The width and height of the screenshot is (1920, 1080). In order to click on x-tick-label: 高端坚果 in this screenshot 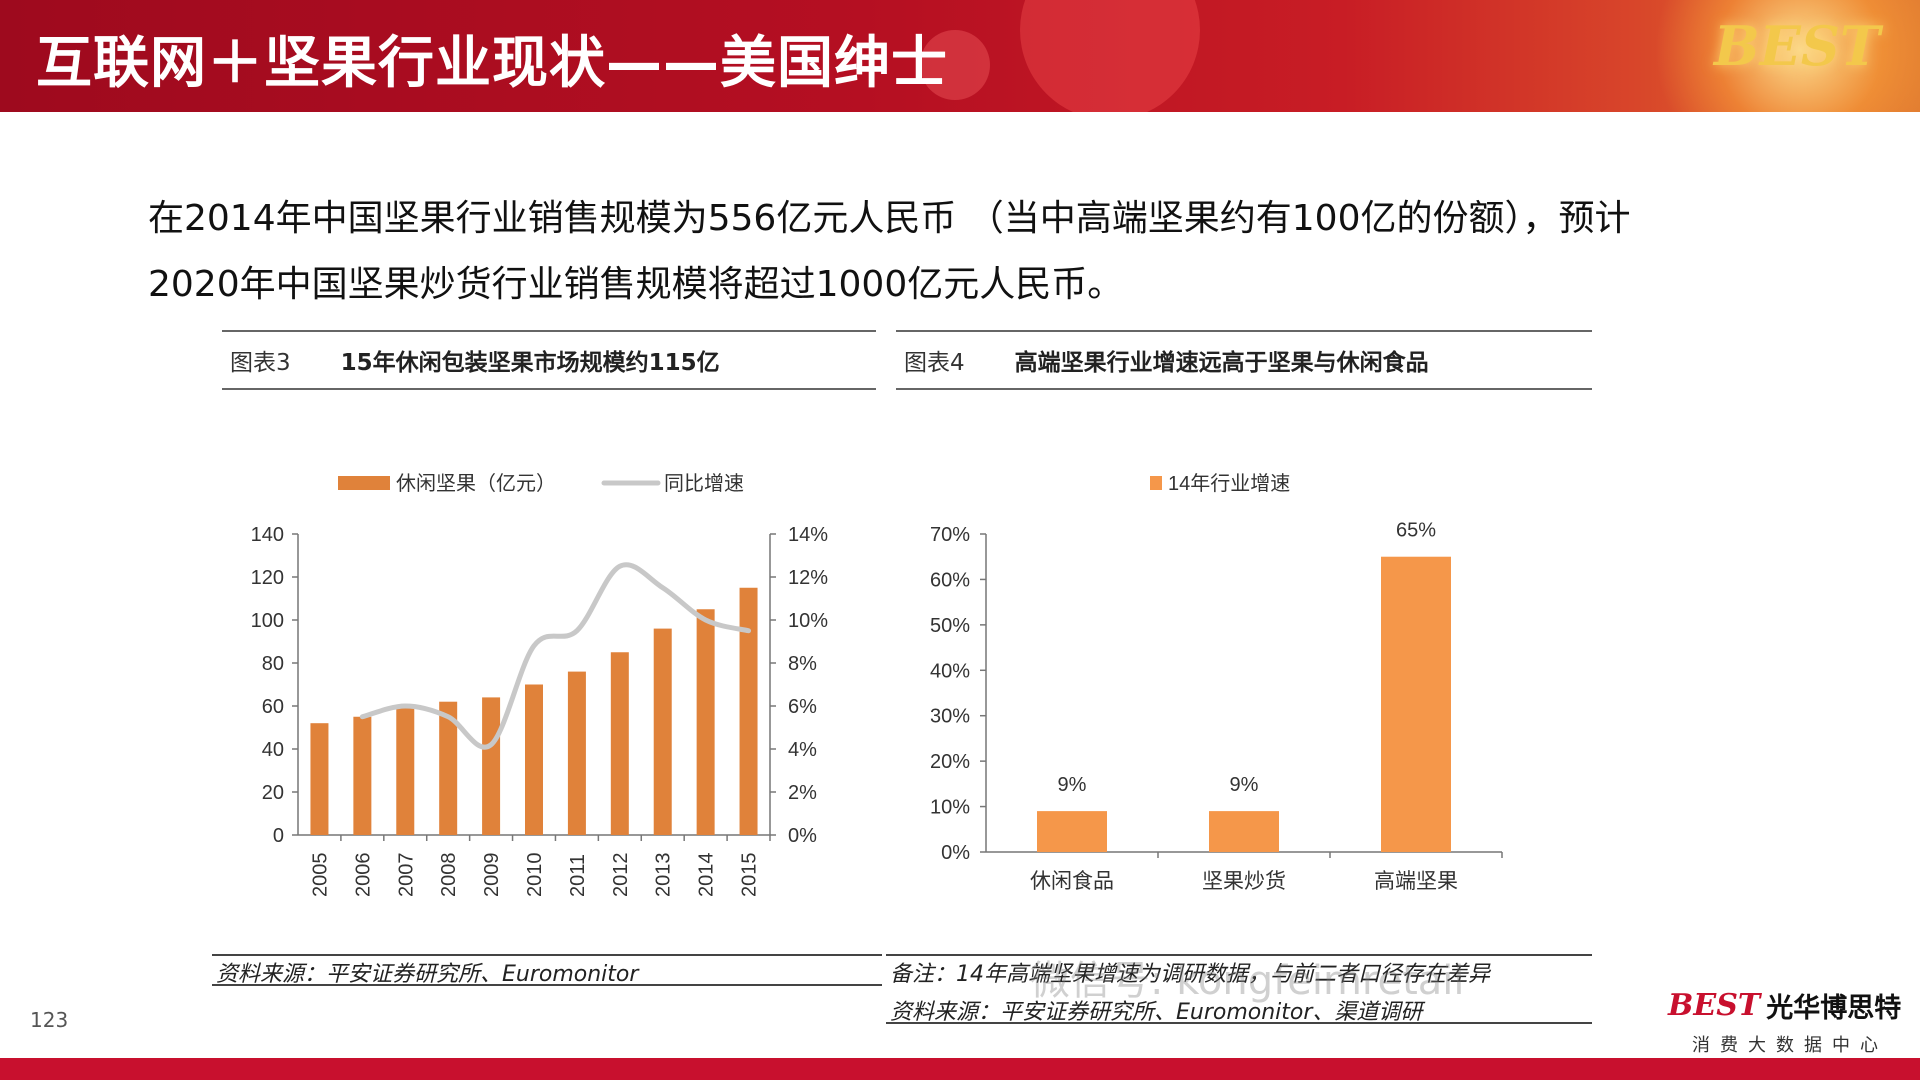, I will do `click(1416, 881)`.